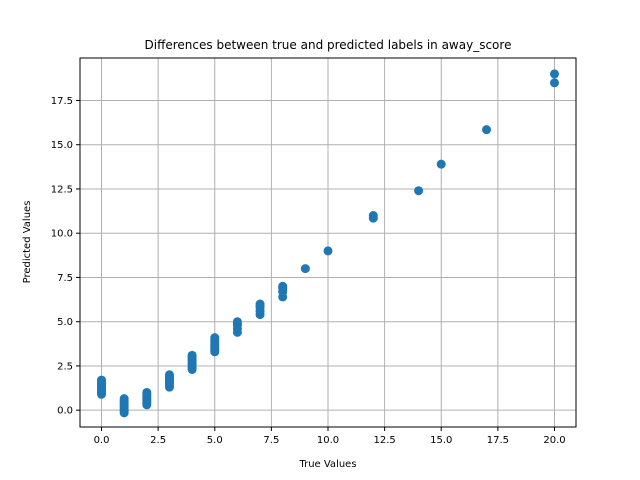  I want to click on x-axis-label: True Values, so click(327, 464).